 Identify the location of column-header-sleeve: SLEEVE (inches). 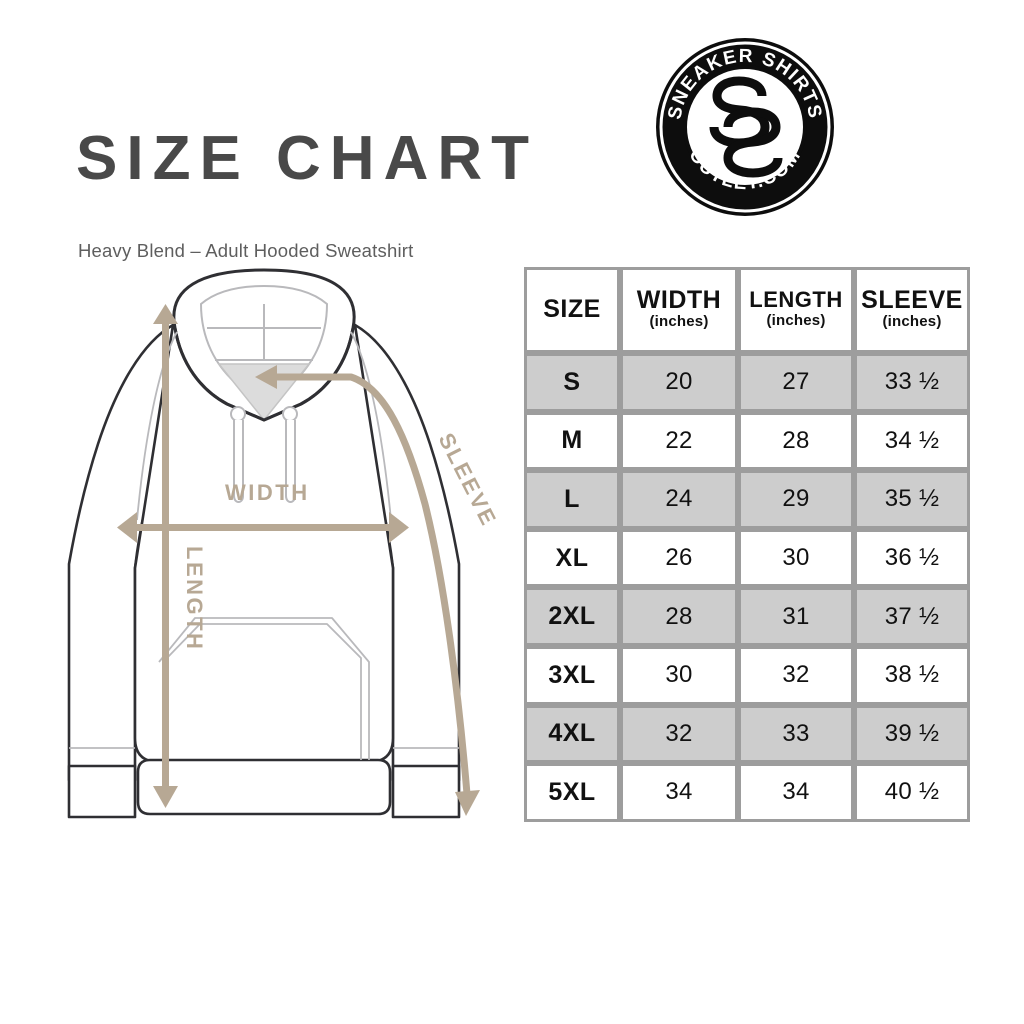
(912, 310).